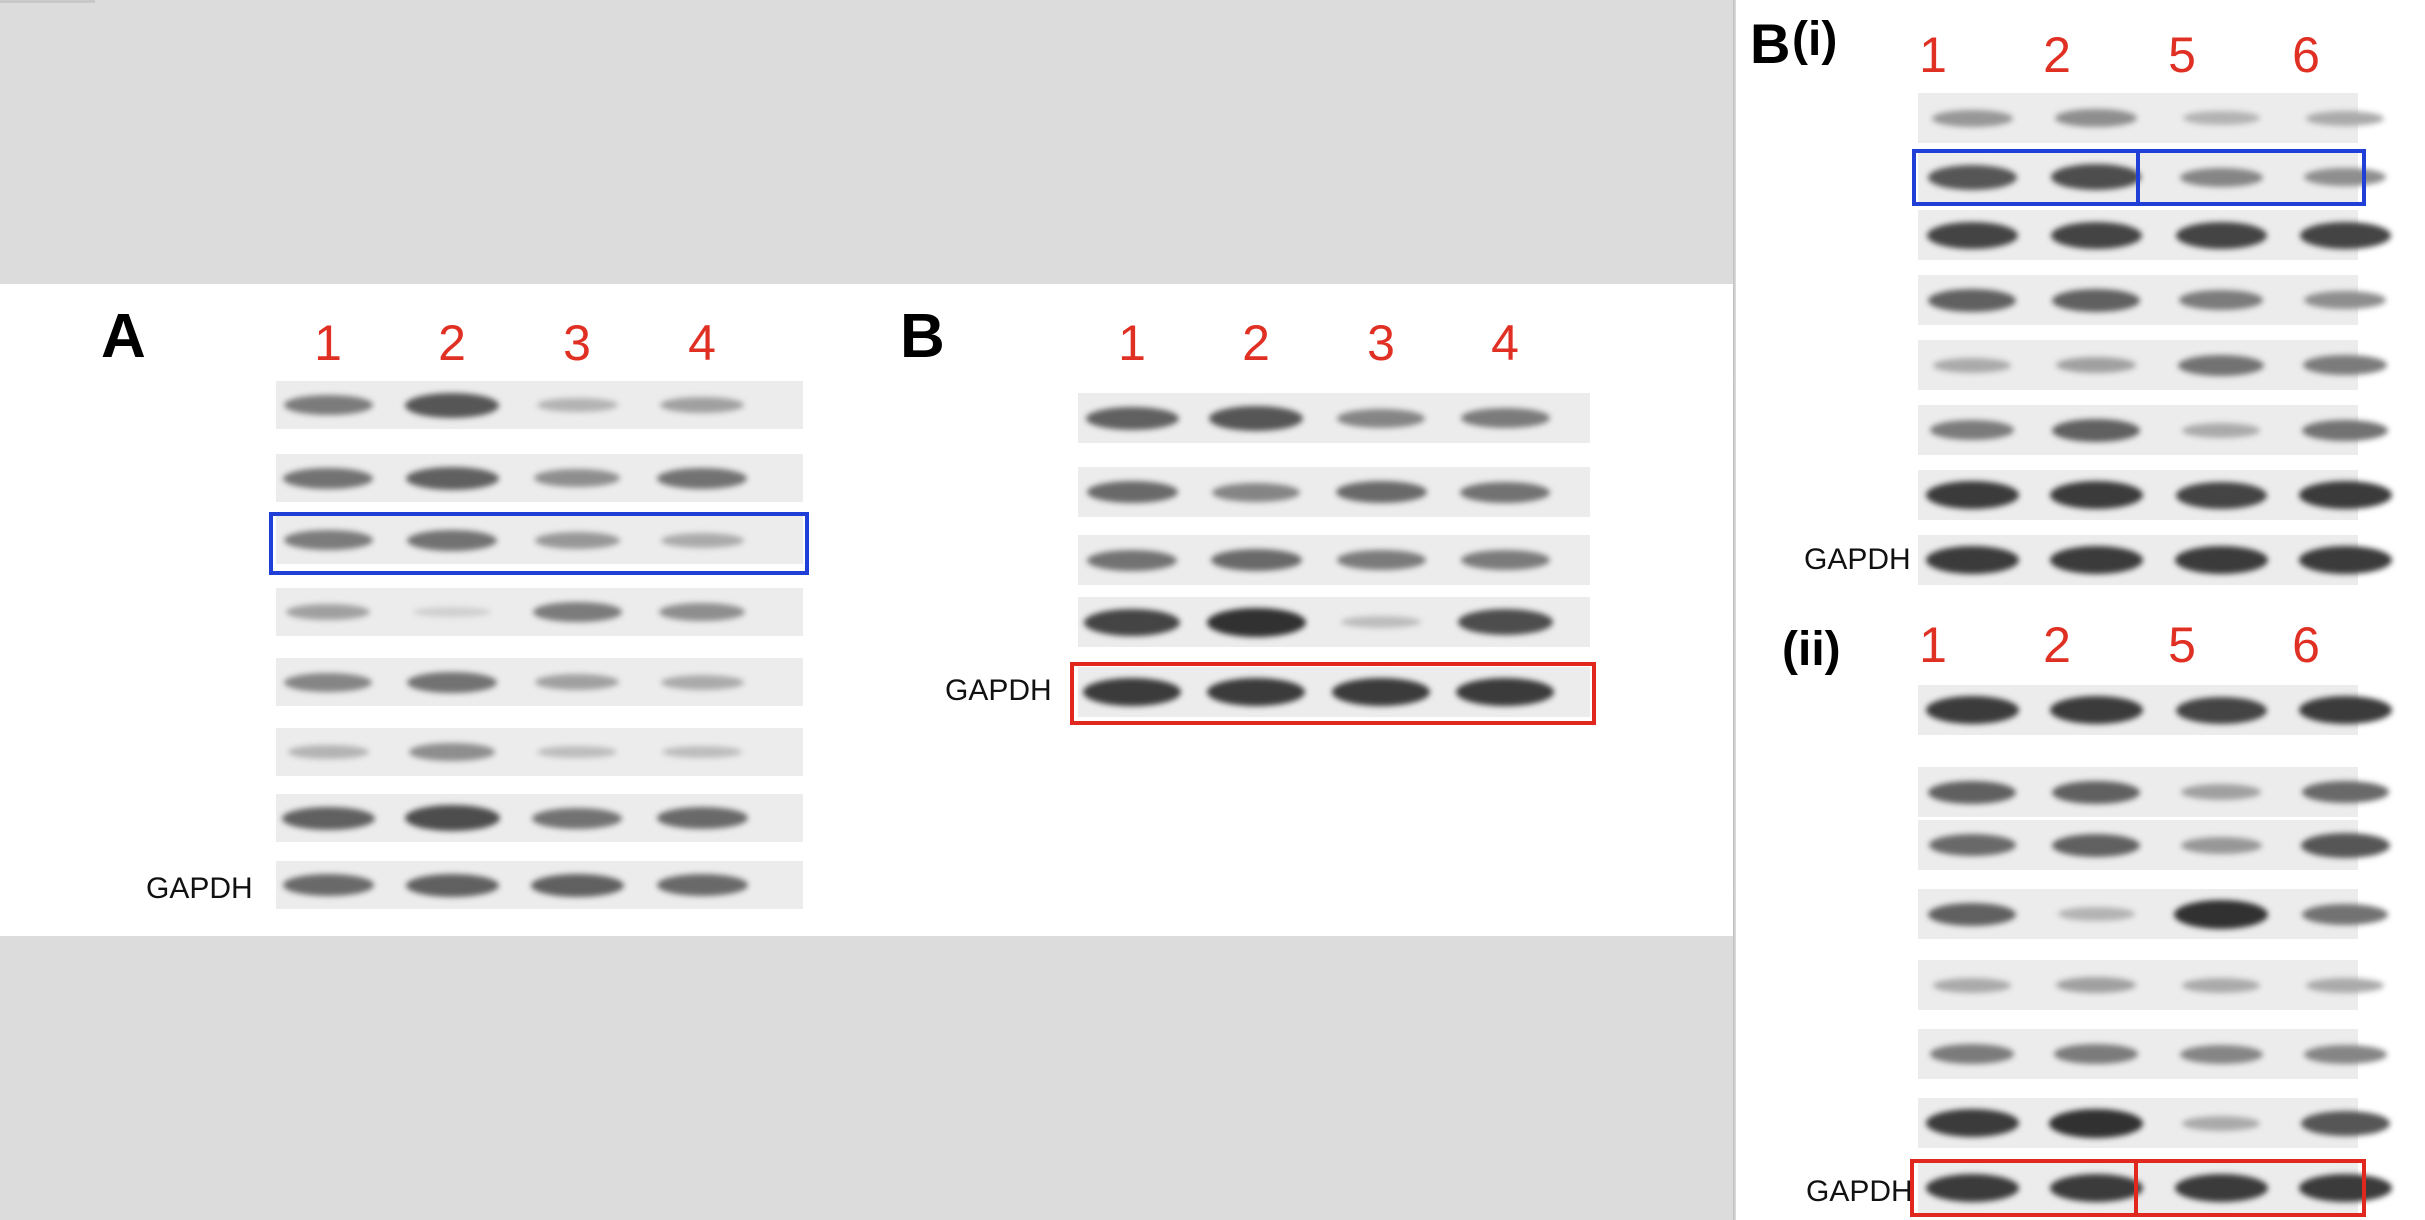 Image resolution: width=2425 pixels, height=1220 pixels. I want to click on panel-b-lane-4: 4, so click(1505, 343).